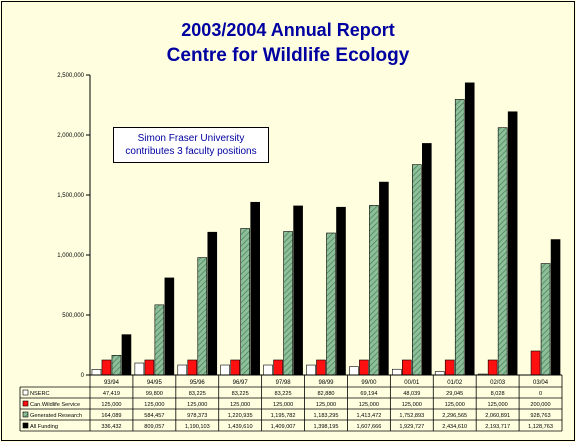  Describe the element at coordinates (70, 76) in the screenshot. I see `y-tick-label: 2,500,000` at that location.